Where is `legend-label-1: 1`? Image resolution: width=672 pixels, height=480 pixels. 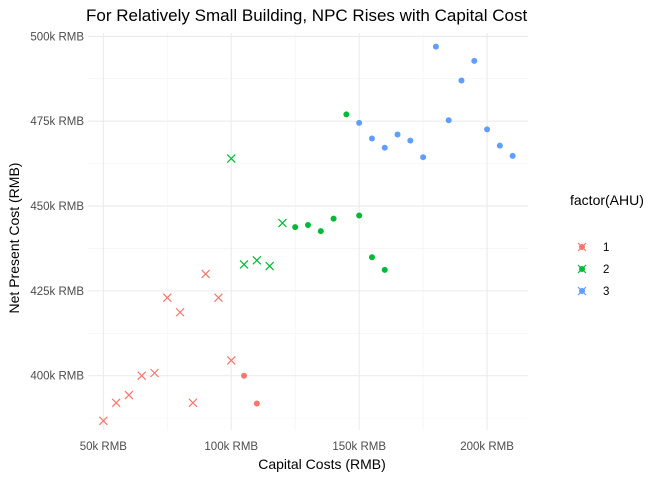 legend-label-1: 1 is located at coordinates (606, 248).